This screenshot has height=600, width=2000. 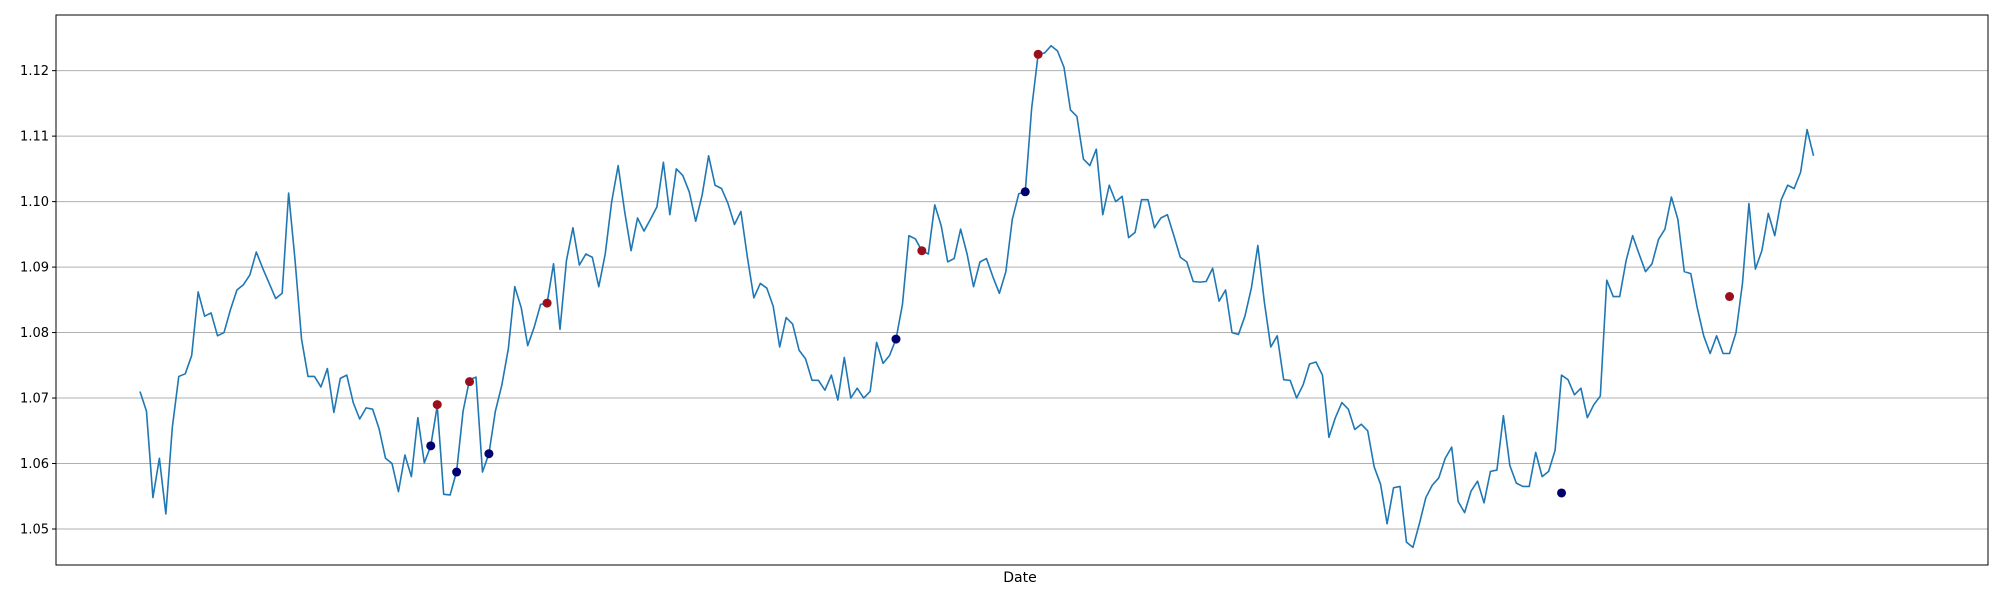 What do you see at coordinates (34, 268) in the screenshot?
I see `y-tick-label: 1.09` at bounding box center [34, 268].